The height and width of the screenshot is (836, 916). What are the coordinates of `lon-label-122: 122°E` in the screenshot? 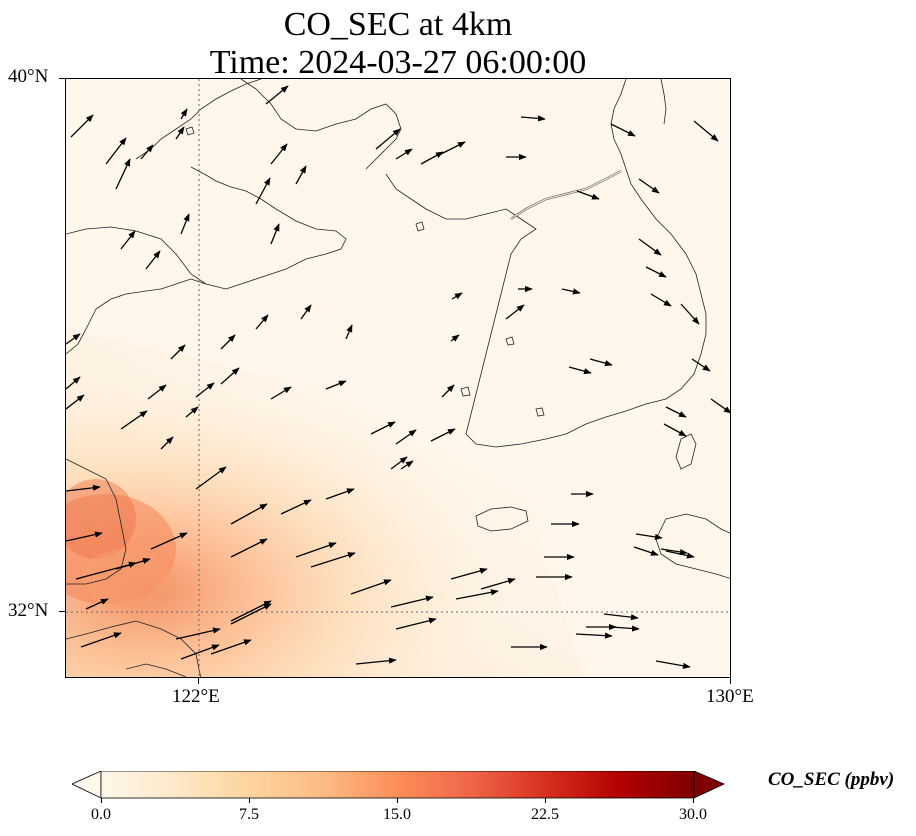 It's located at (196, 696).